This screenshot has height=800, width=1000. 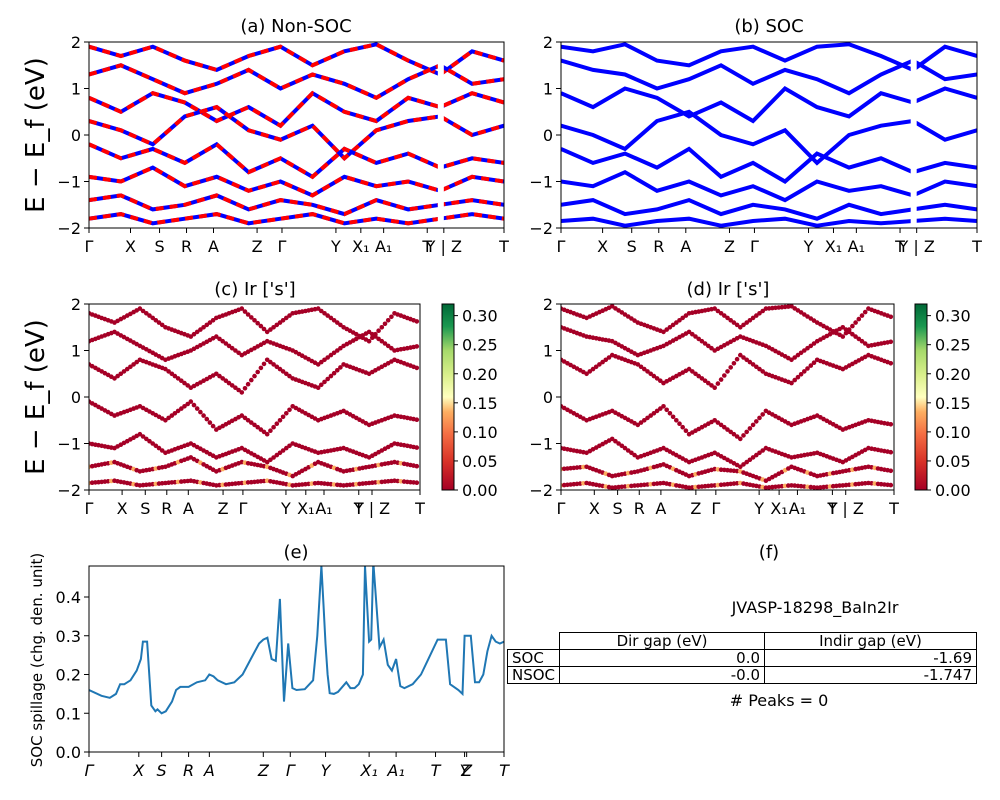 I want to click on colorbar-tick-label: 0.15, so click(x=953, y=403).